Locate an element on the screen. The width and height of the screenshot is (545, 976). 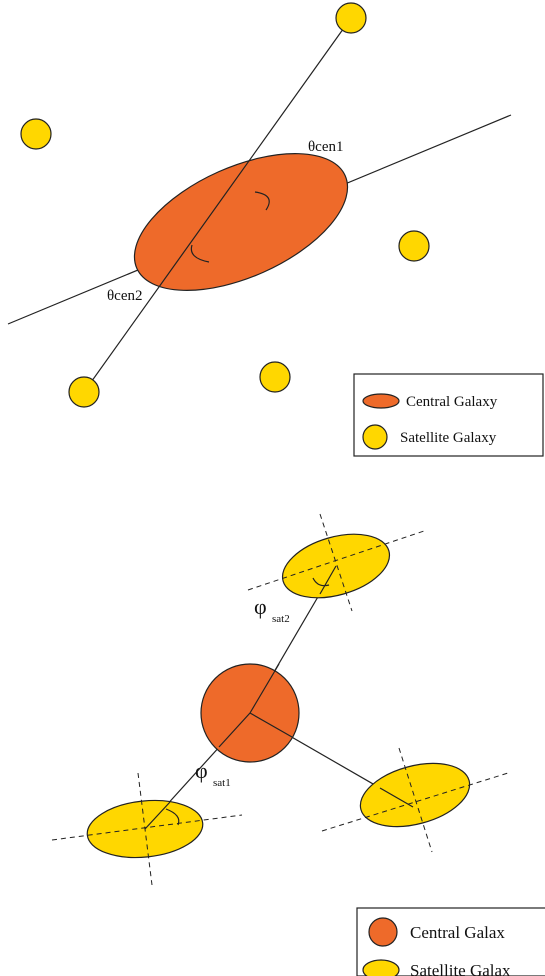
legend-central-label: Central Galax is located at coordinates (457, 932).